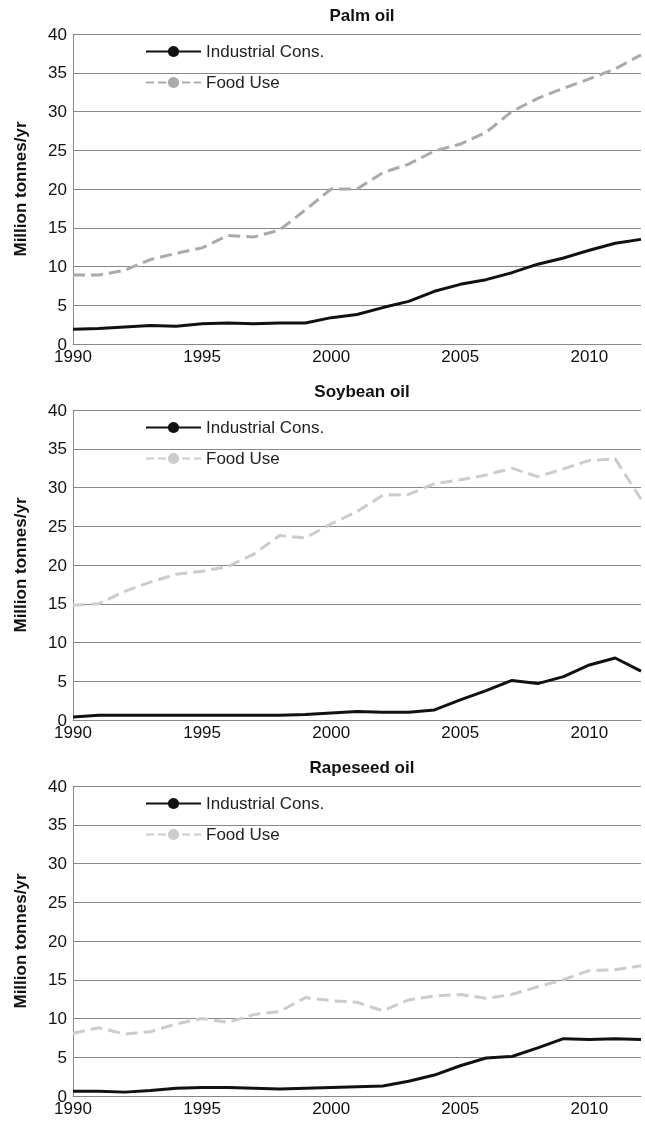 This screenshot has height=1129, width=645. Describe the element at coordinates (362, 15) in the screenshot. I see `chart-title: Palm oil` at that location.